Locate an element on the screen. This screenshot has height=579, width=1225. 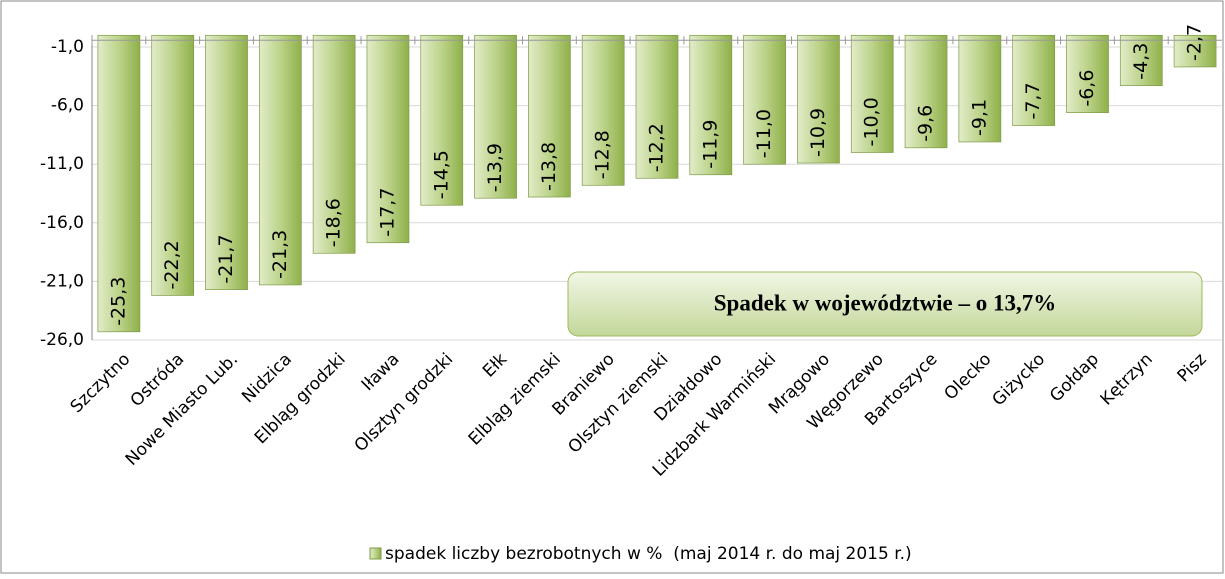
y-tick-label: -16,0 is located at coordinates (62, 223).